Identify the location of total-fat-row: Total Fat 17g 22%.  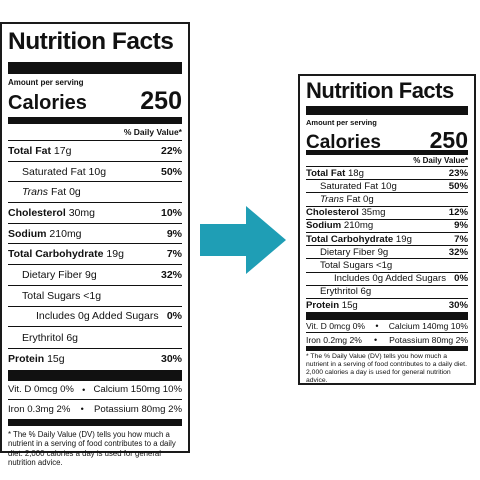
(95, 151).